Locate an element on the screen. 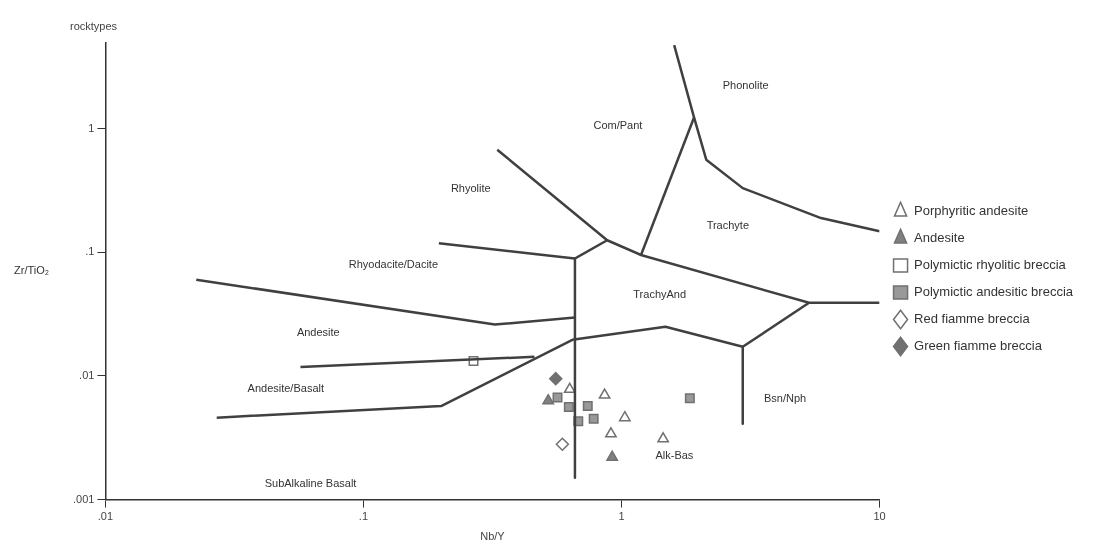 This screenshot has height=558, width=1103. annotation: Trachyte is located at coordinates (728, 224).